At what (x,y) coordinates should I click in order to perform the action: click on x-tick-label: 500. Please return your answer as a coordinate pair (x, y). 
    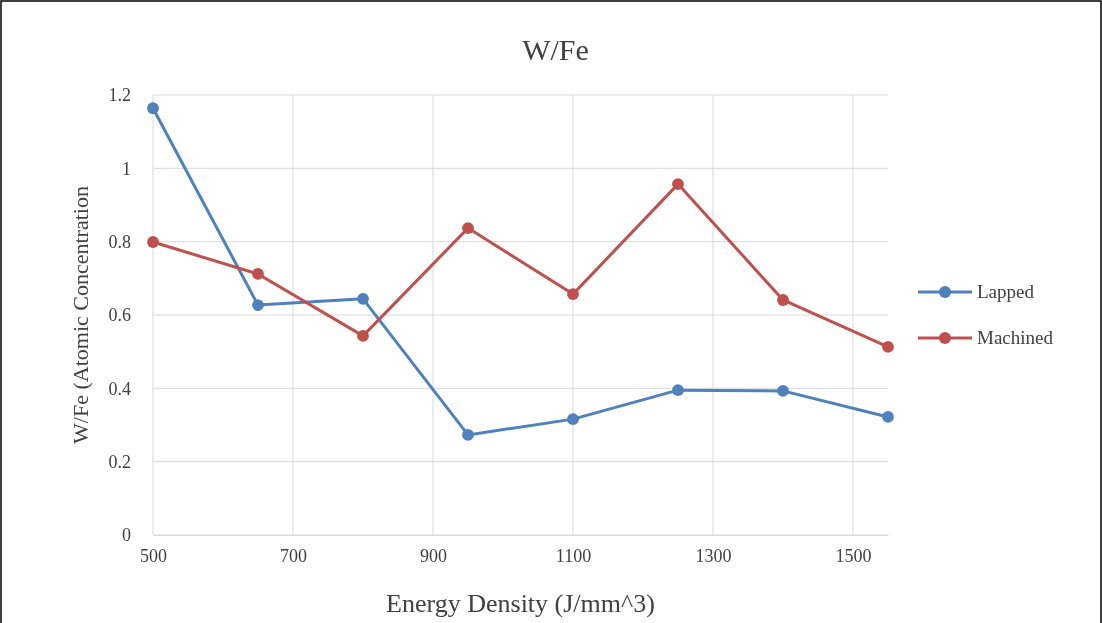
    Looking at the image, I should click on (153, 555).